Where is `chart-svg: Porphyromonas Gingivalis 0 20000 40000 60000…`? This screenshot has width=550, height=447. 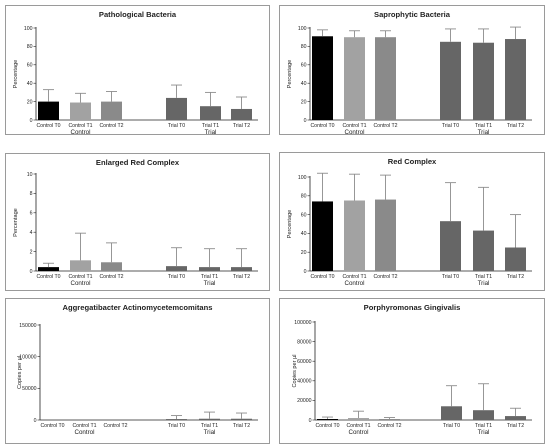 chart-svg: Porphyromonas Gingivalis 0 20000 40000 60000… is located at coordinates (412, 369).